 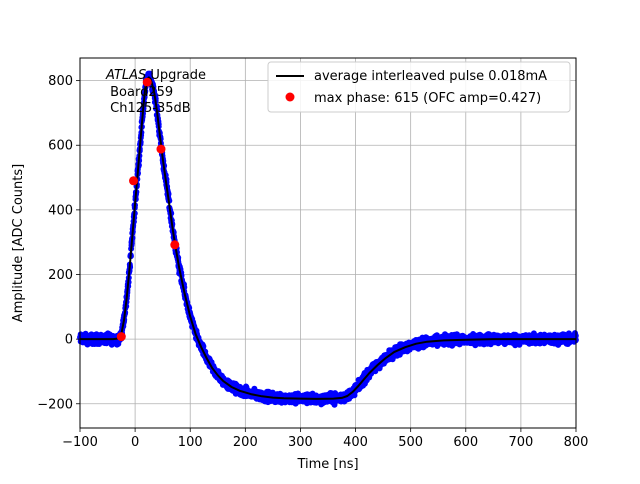 I want to click on annotation-line-1: ATLAS Upgrade, so click(x=155, y=75).